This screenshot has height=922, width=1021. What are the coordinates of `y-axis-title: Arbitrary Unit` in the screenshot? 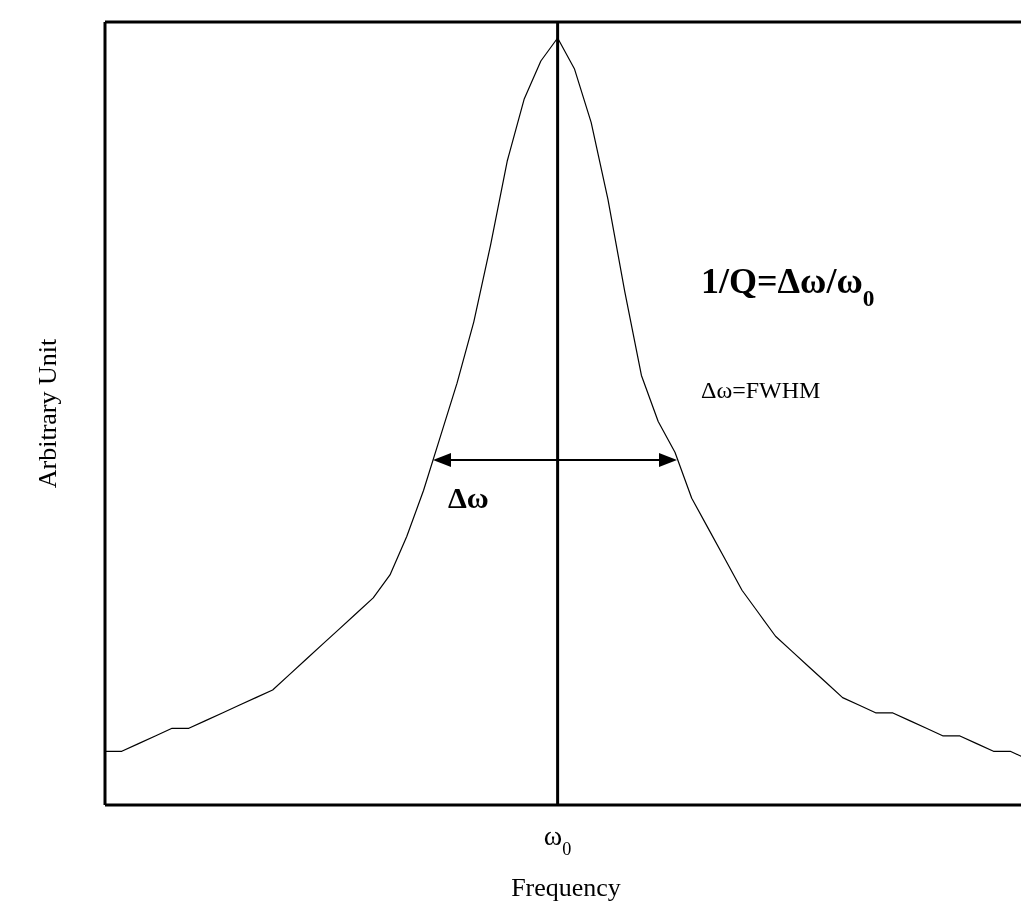 It's located at (47, 413).